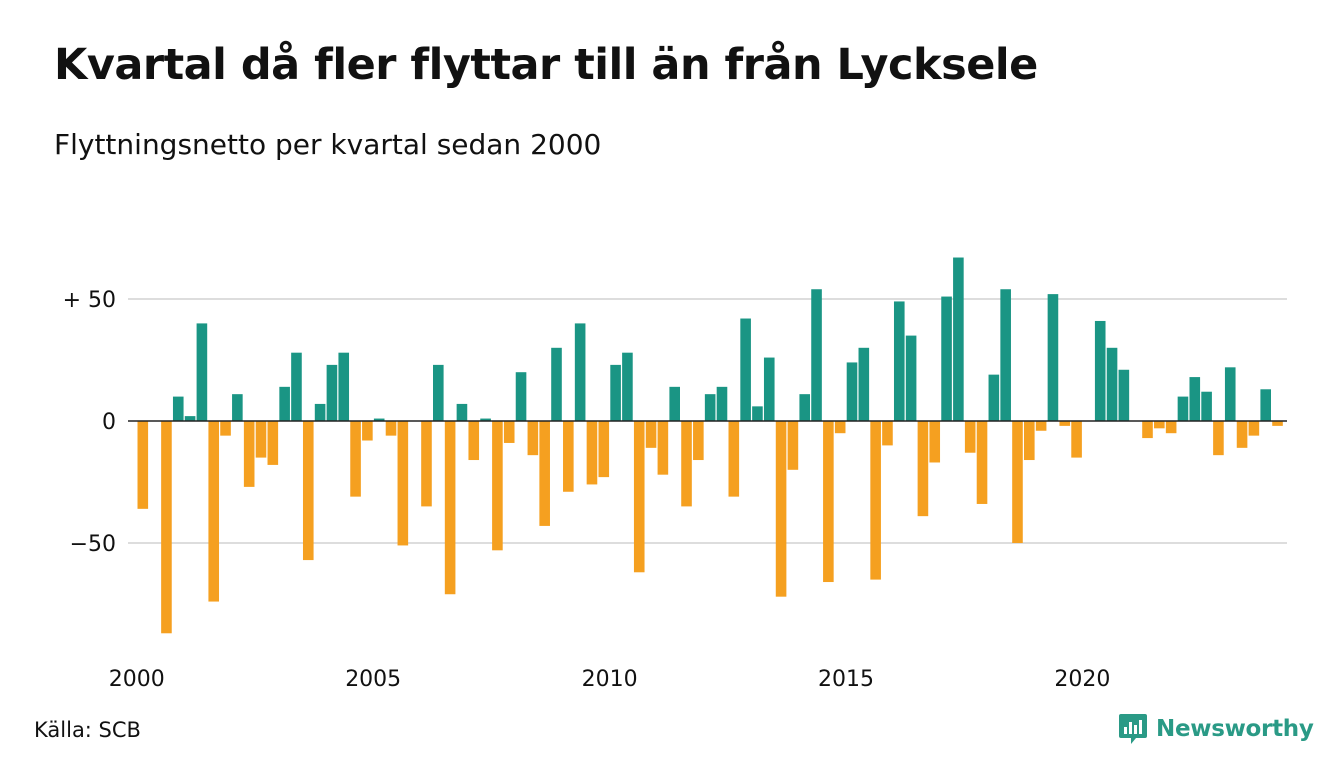 This screenshot has width=1340, height=780. Describe the element at coordinates (284, 403) in the screenshot. I see `bar-positive: 2003 Q1` at that location.